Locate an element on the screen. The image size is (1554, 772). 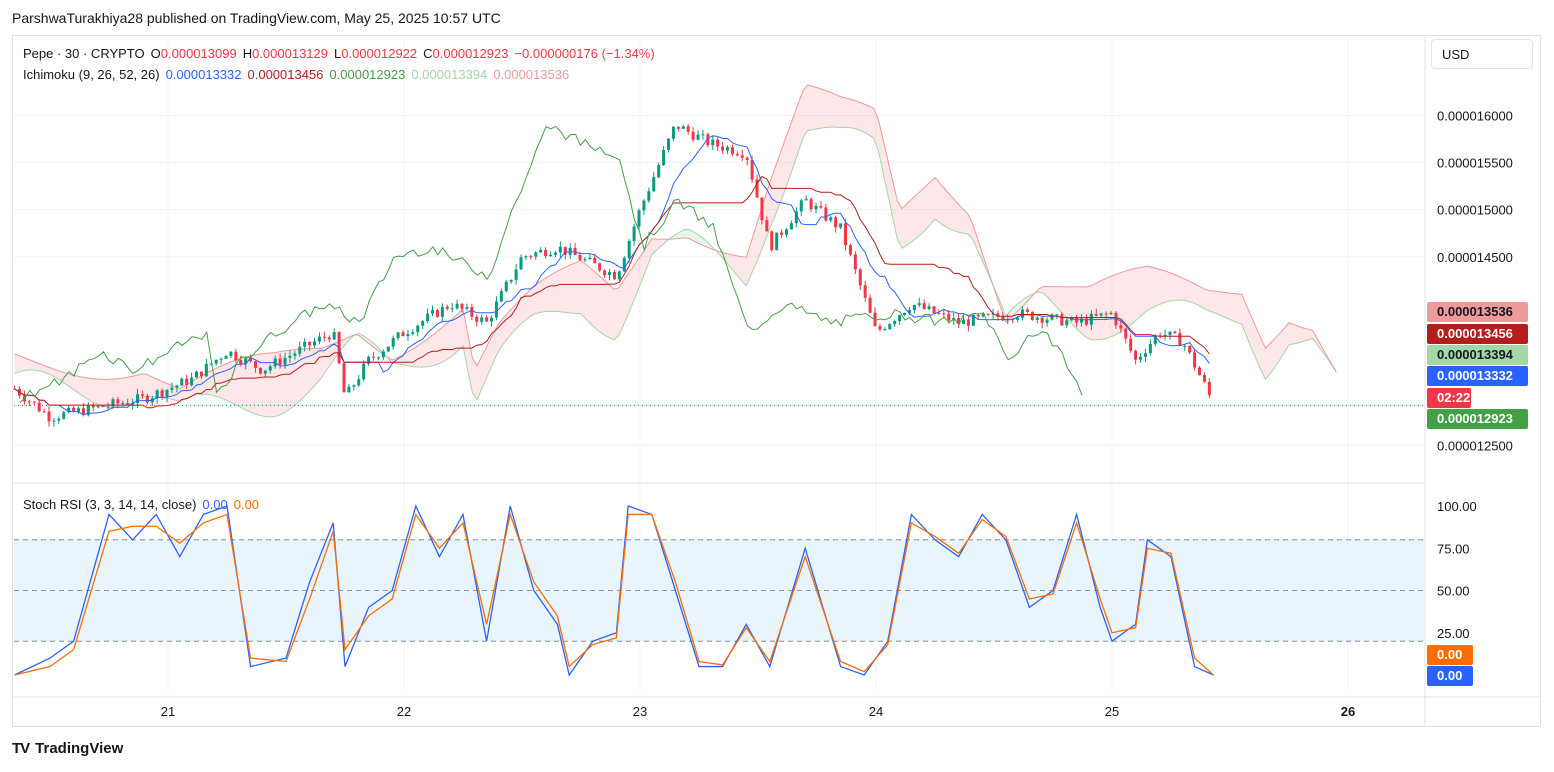
symbol-label: Pepe · 30 · CRYPTO is located at coordinates (84, 53).